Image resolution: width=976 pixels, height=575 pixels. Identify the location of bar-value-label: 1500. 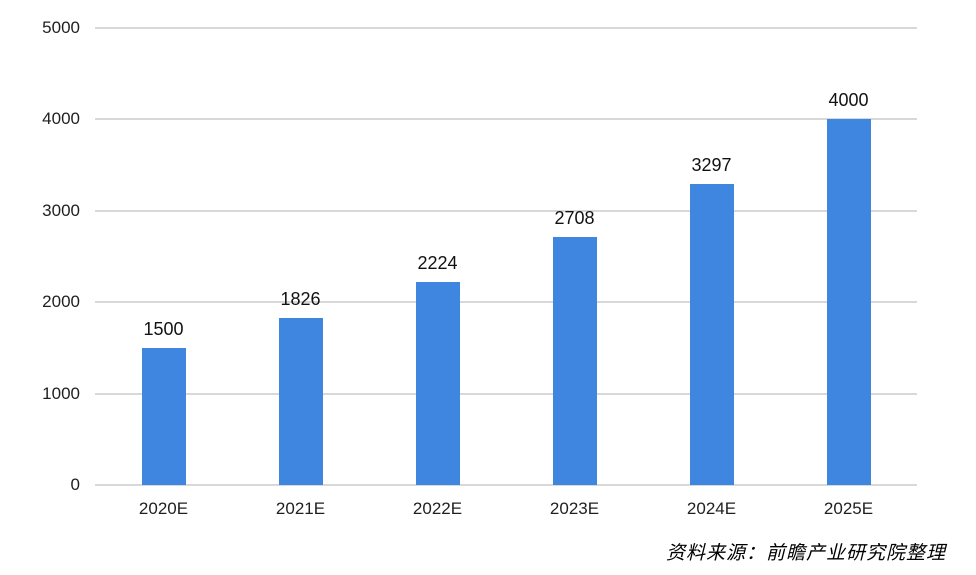
(163, 329).